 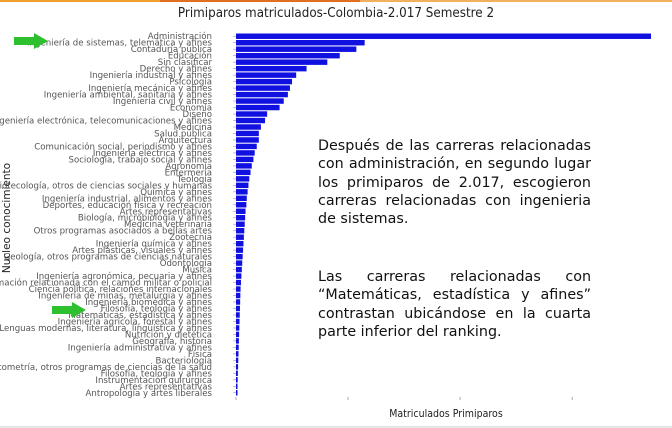 I want to click on y-tick-label: Agronomía, so click(x=188, y=167).